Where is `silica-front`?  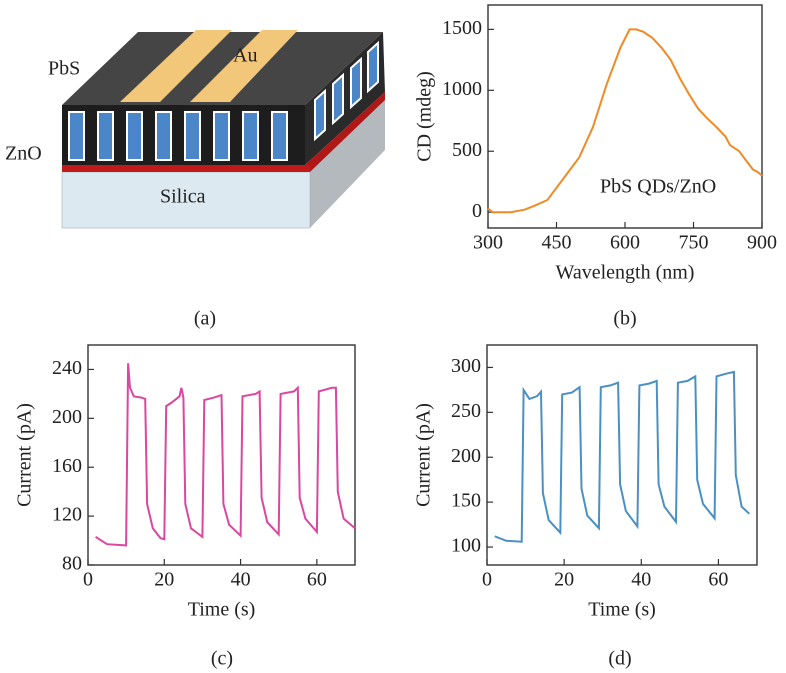 silica-front is located at coordinates (186, 200).